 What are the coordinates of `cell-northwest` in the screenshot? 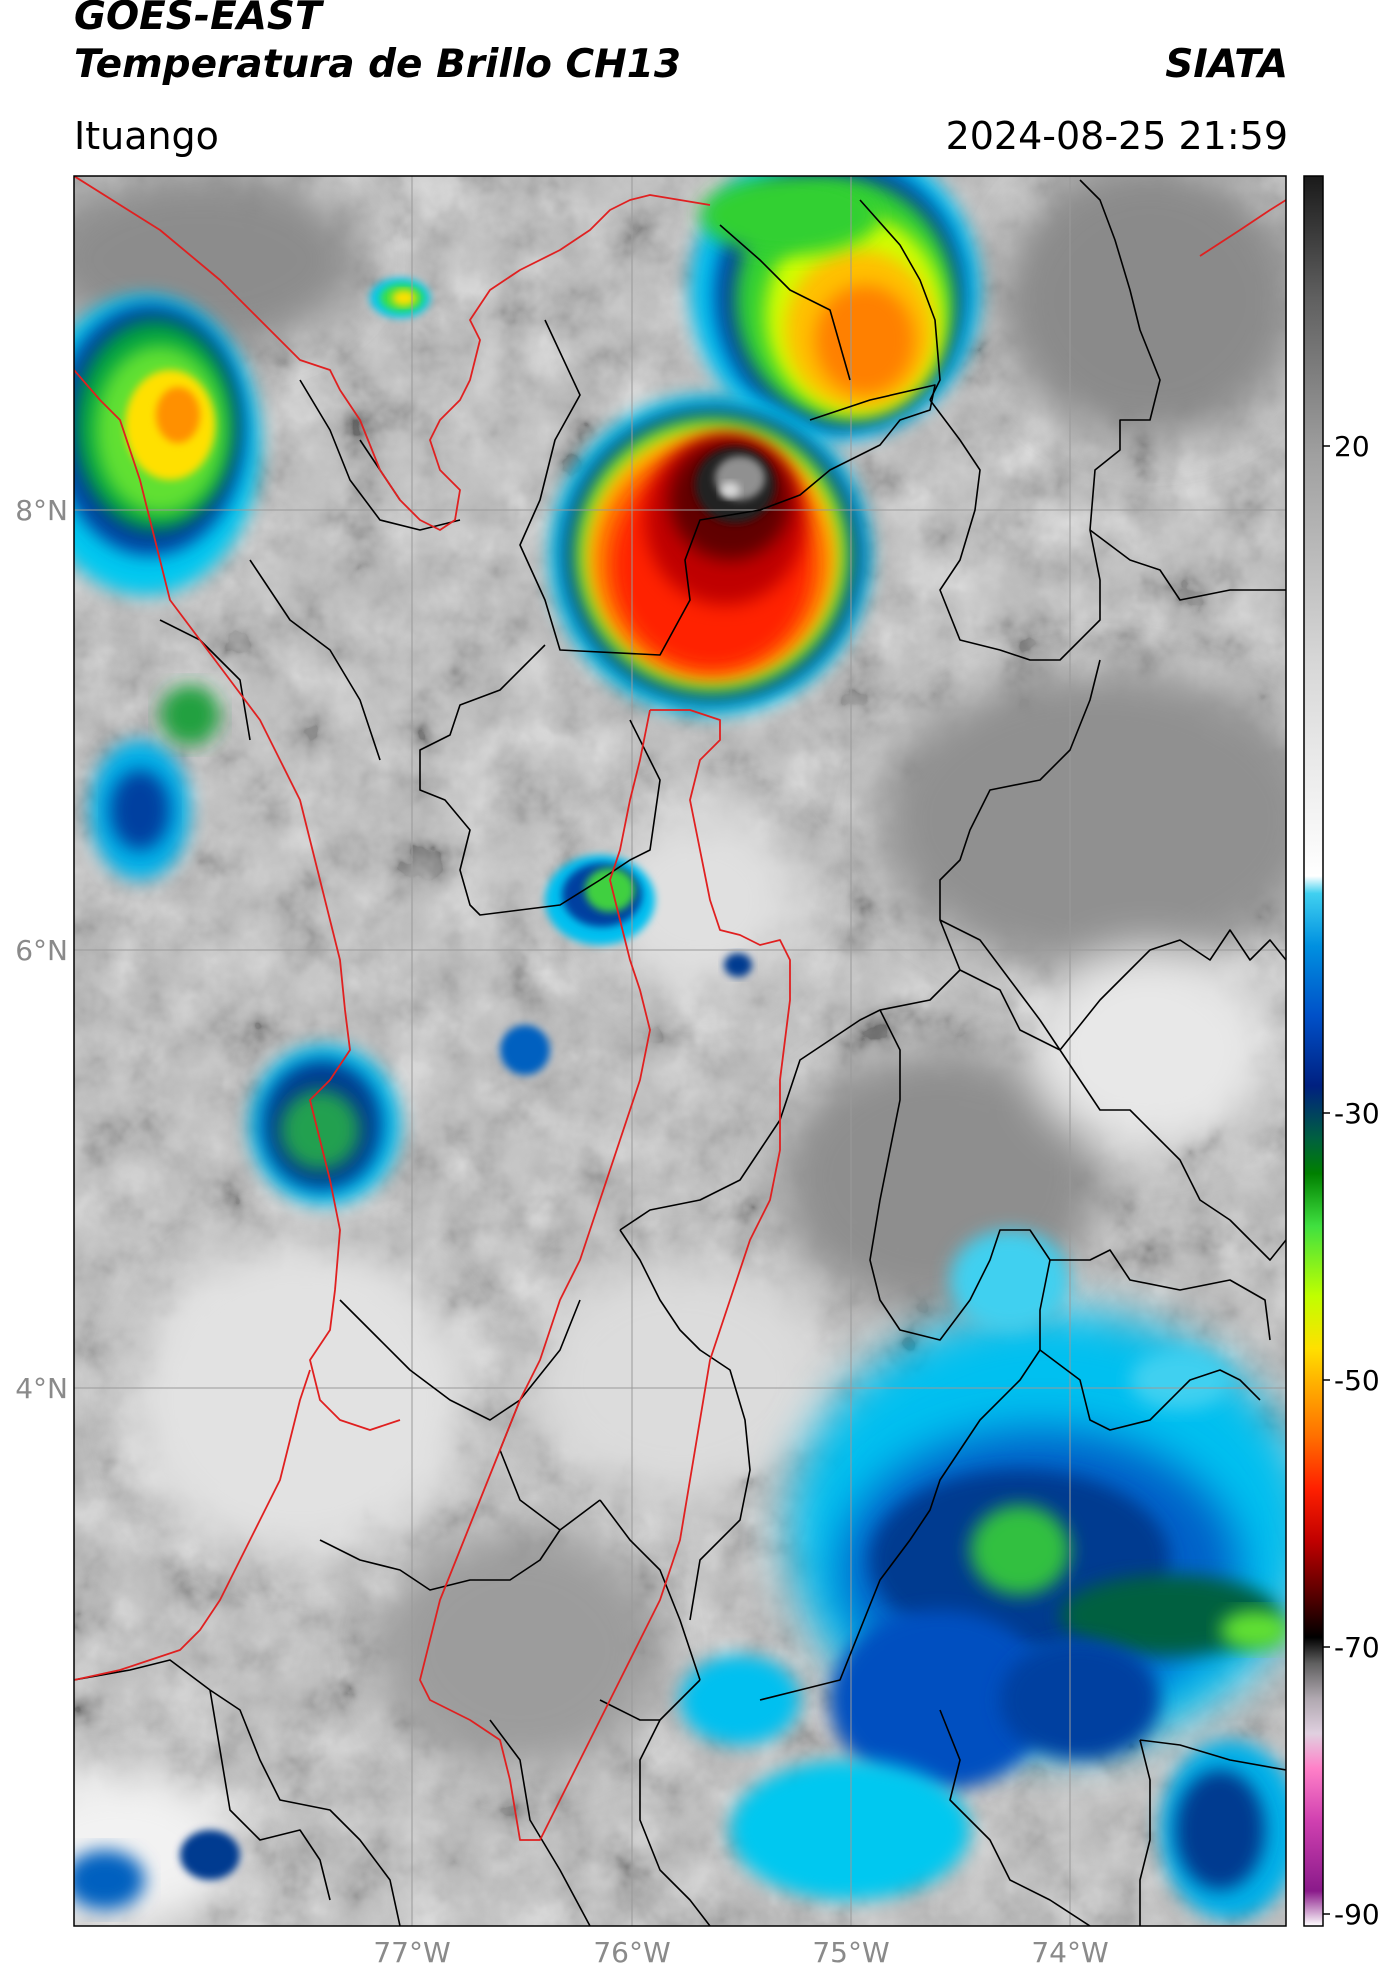 It's located at (167, 445).